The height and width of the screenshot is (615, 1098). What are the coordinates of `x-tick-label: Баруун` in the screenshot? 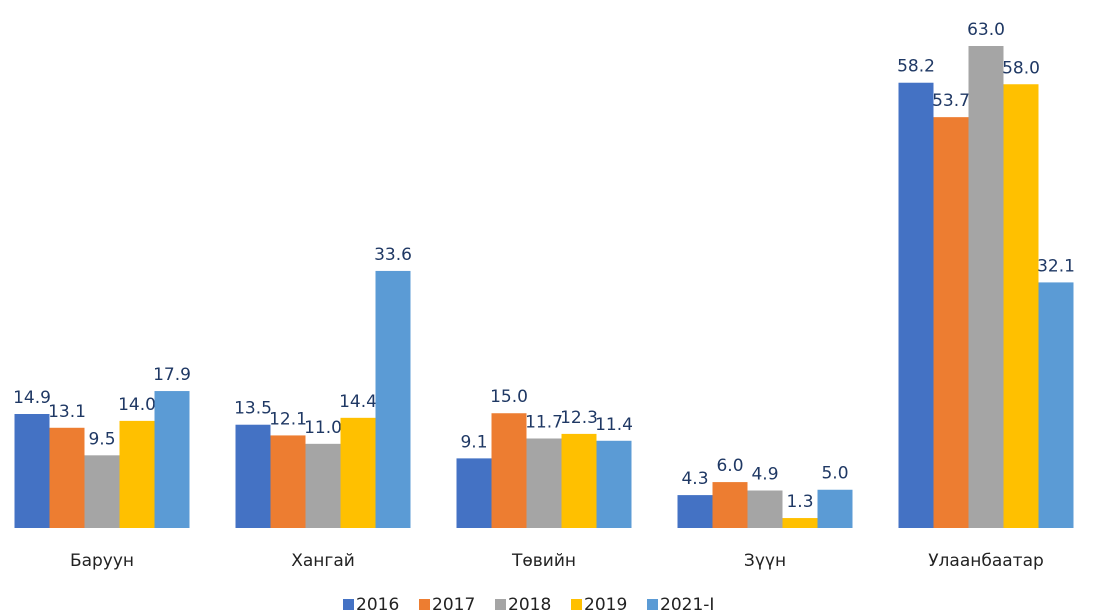 It's located at (102, 561).